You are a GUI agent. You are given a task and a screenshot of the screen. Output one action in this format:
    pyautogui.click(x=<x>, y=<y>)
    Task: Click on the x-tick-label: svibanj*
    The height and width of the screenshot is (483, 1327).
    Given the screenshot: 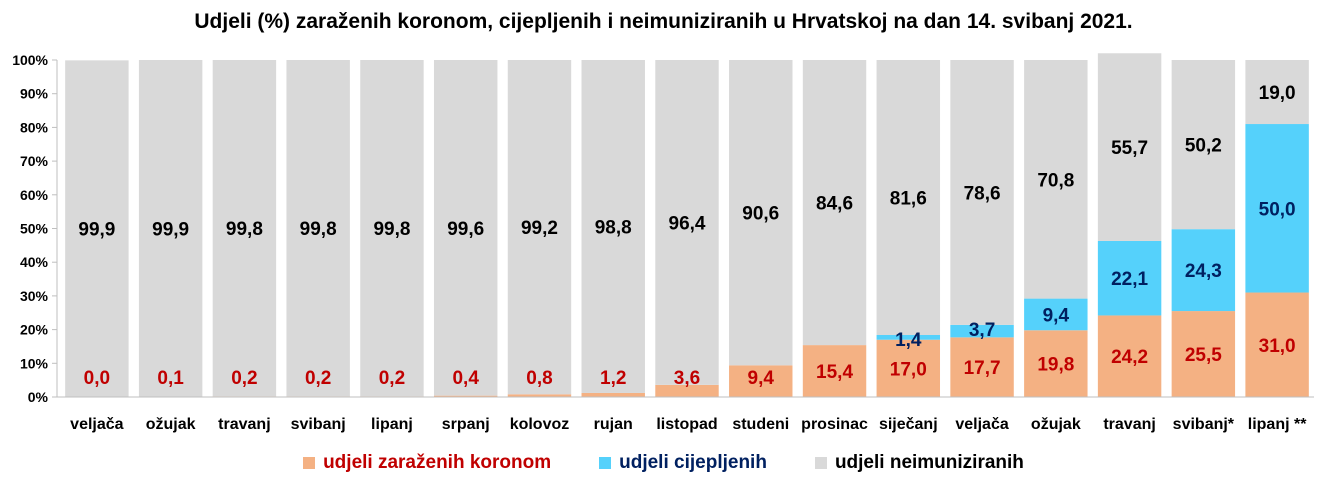 What is the action you would take?
    pyautogui.click(x=1204, y=424)
    